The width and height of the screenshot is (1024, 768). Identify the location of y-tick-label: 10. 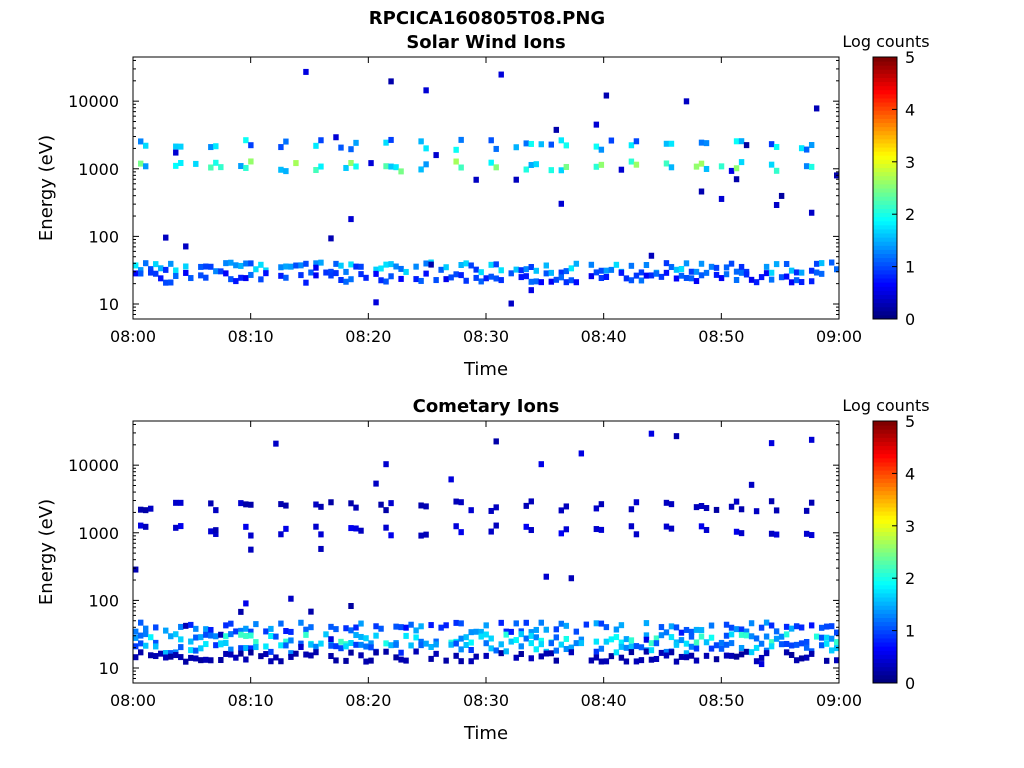
(109, 304).